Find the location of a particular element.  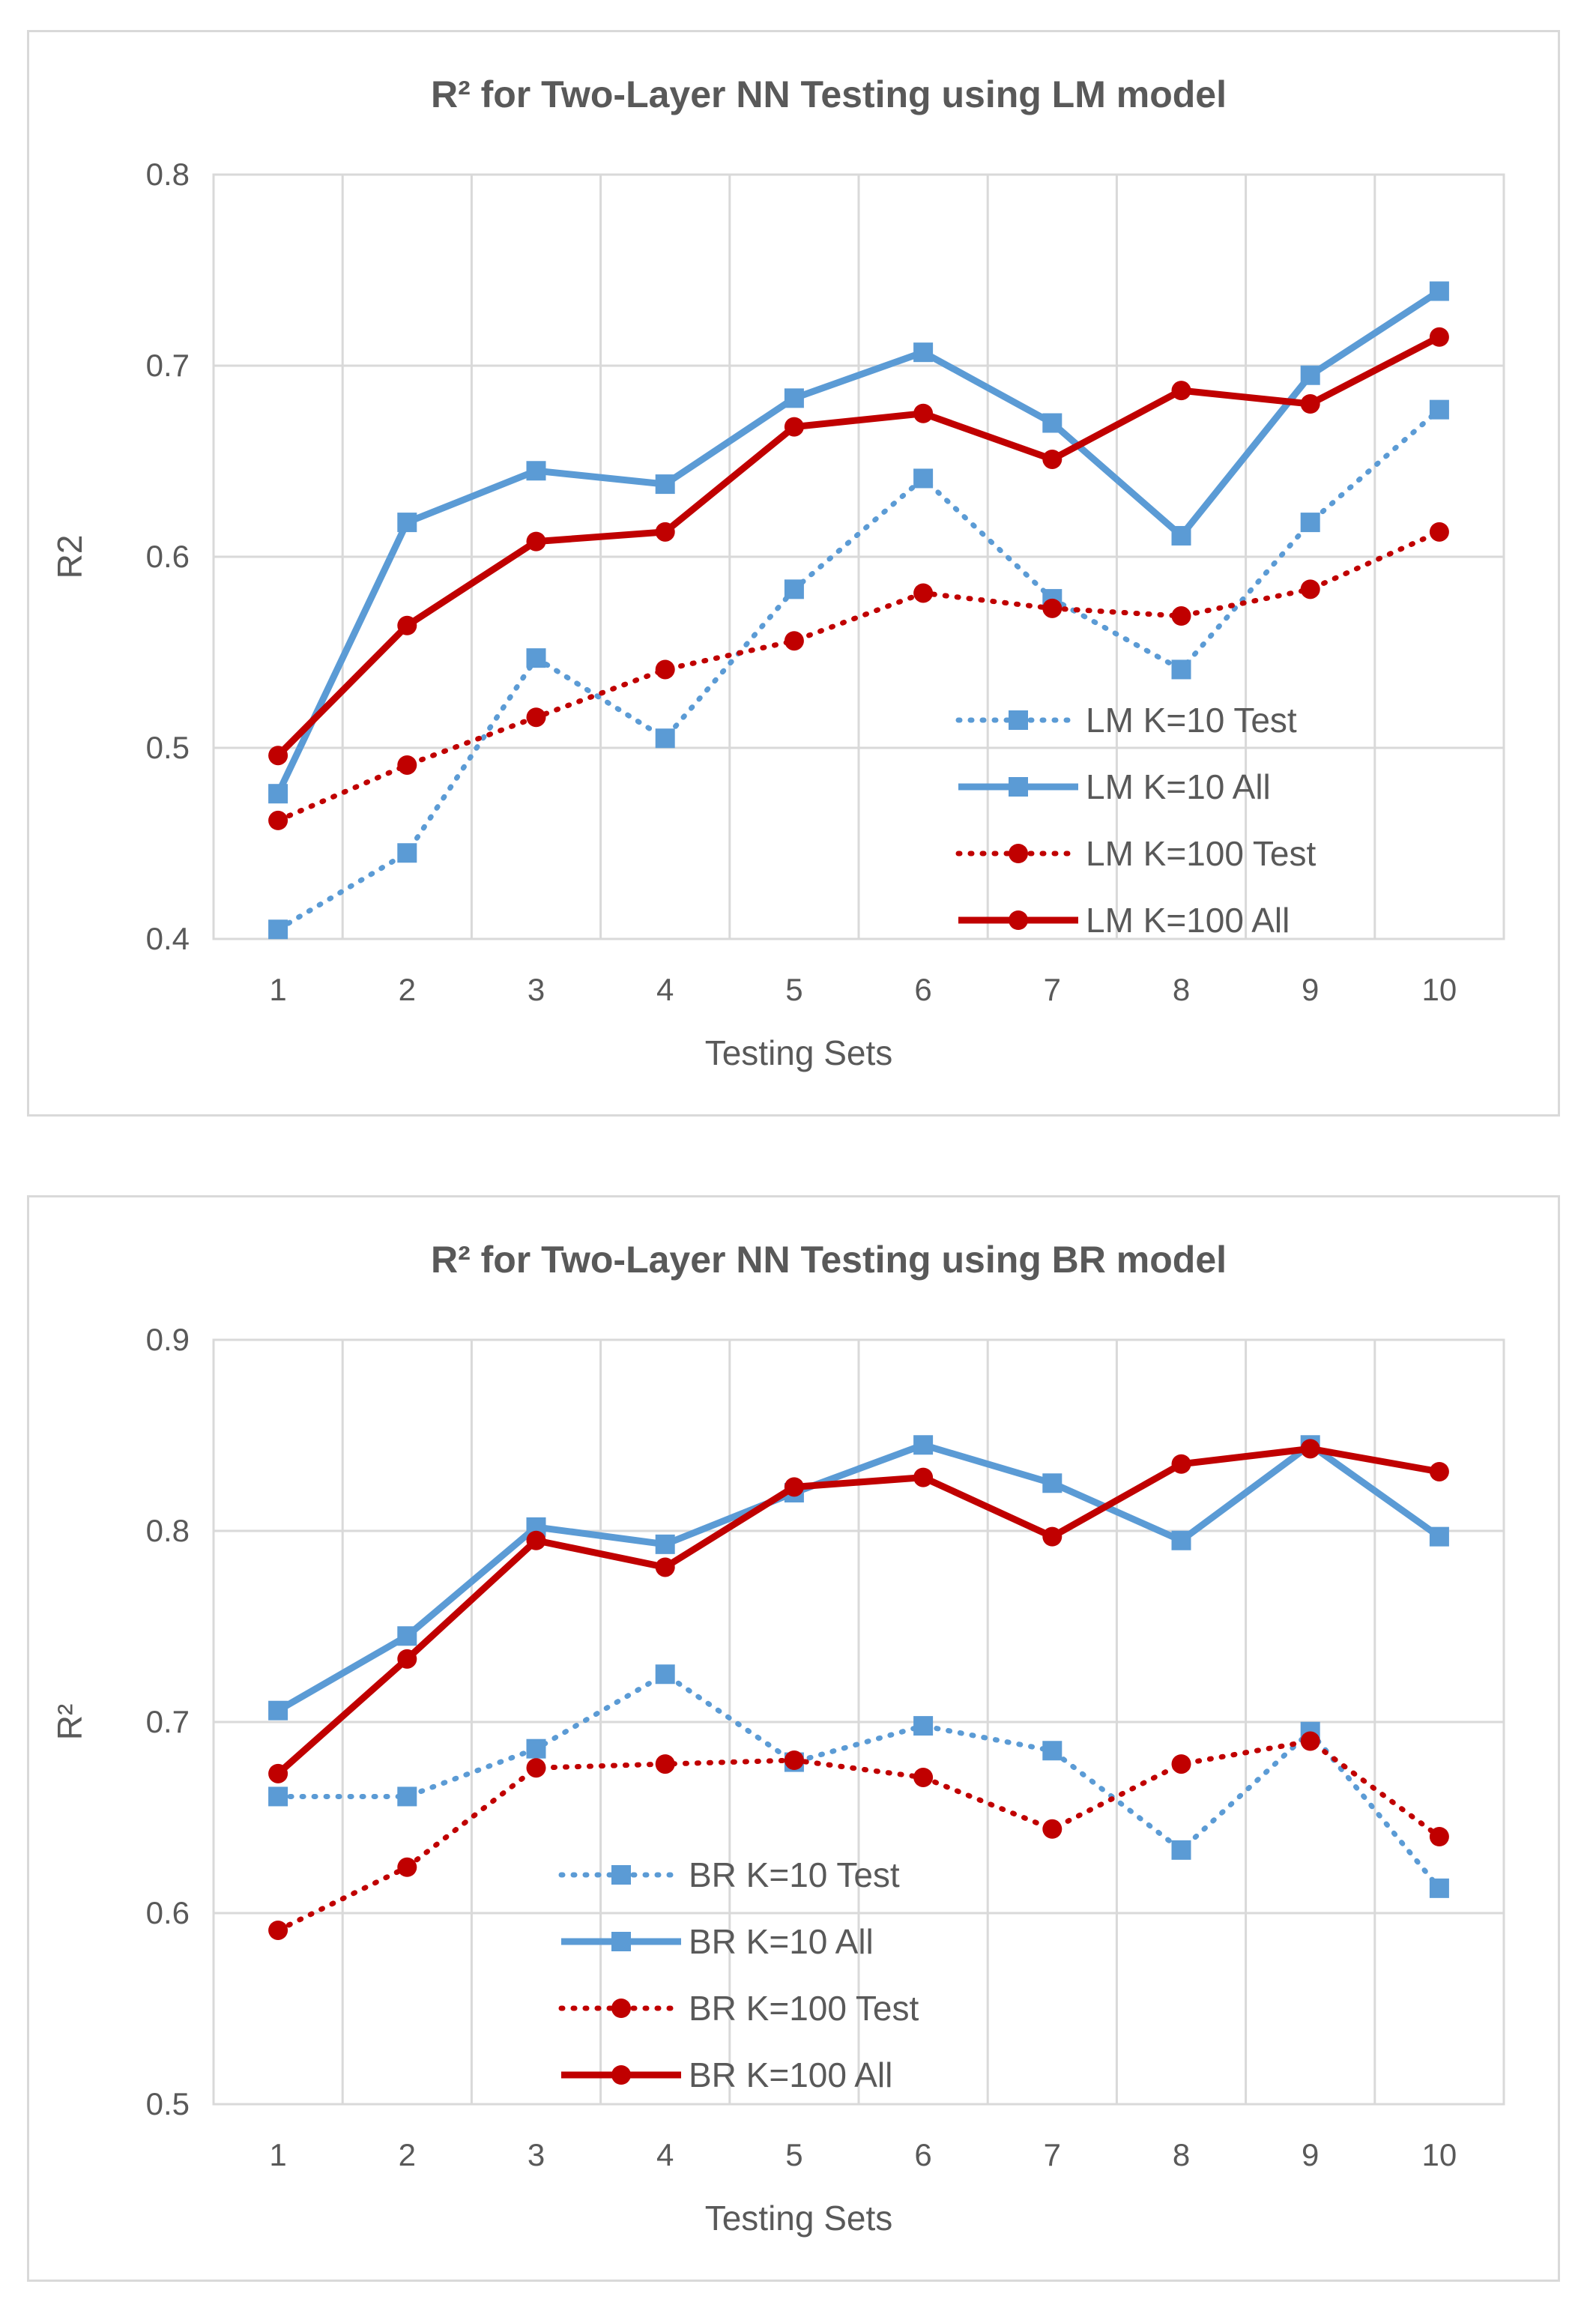

series-lm-k-100-test is located at coordinates (858, 676).